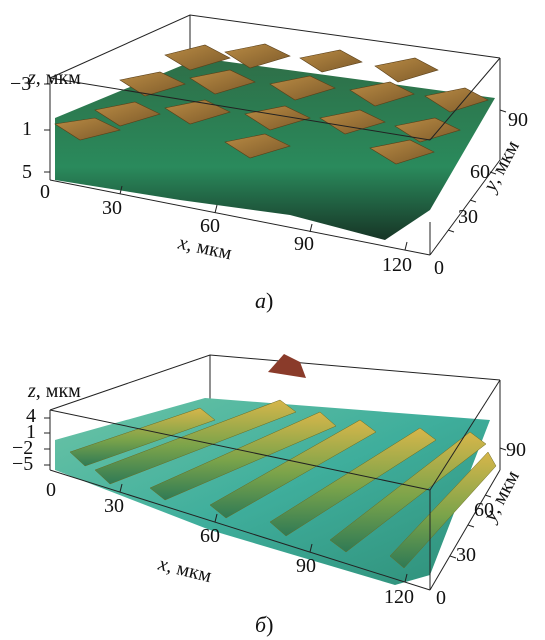  I want to click on panel-a-x-tick: 60, so click(210, 226).